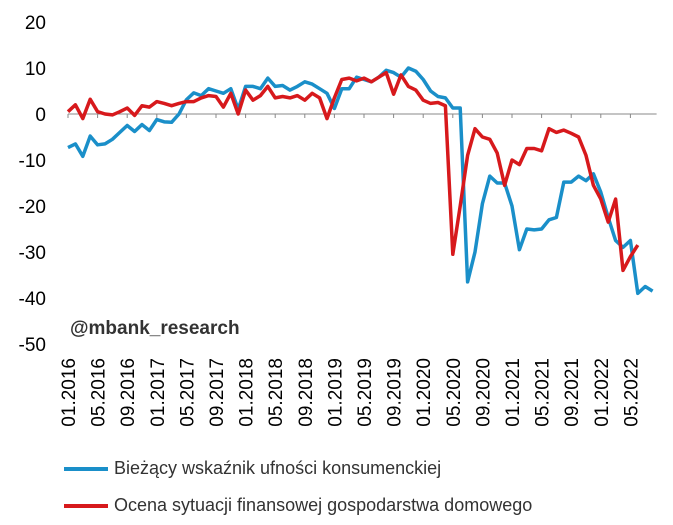  What do you see at coordinates (395, 392) in the screenshot?
I see `x-tick-label: 09.2019` at bounding box center [395, 392].